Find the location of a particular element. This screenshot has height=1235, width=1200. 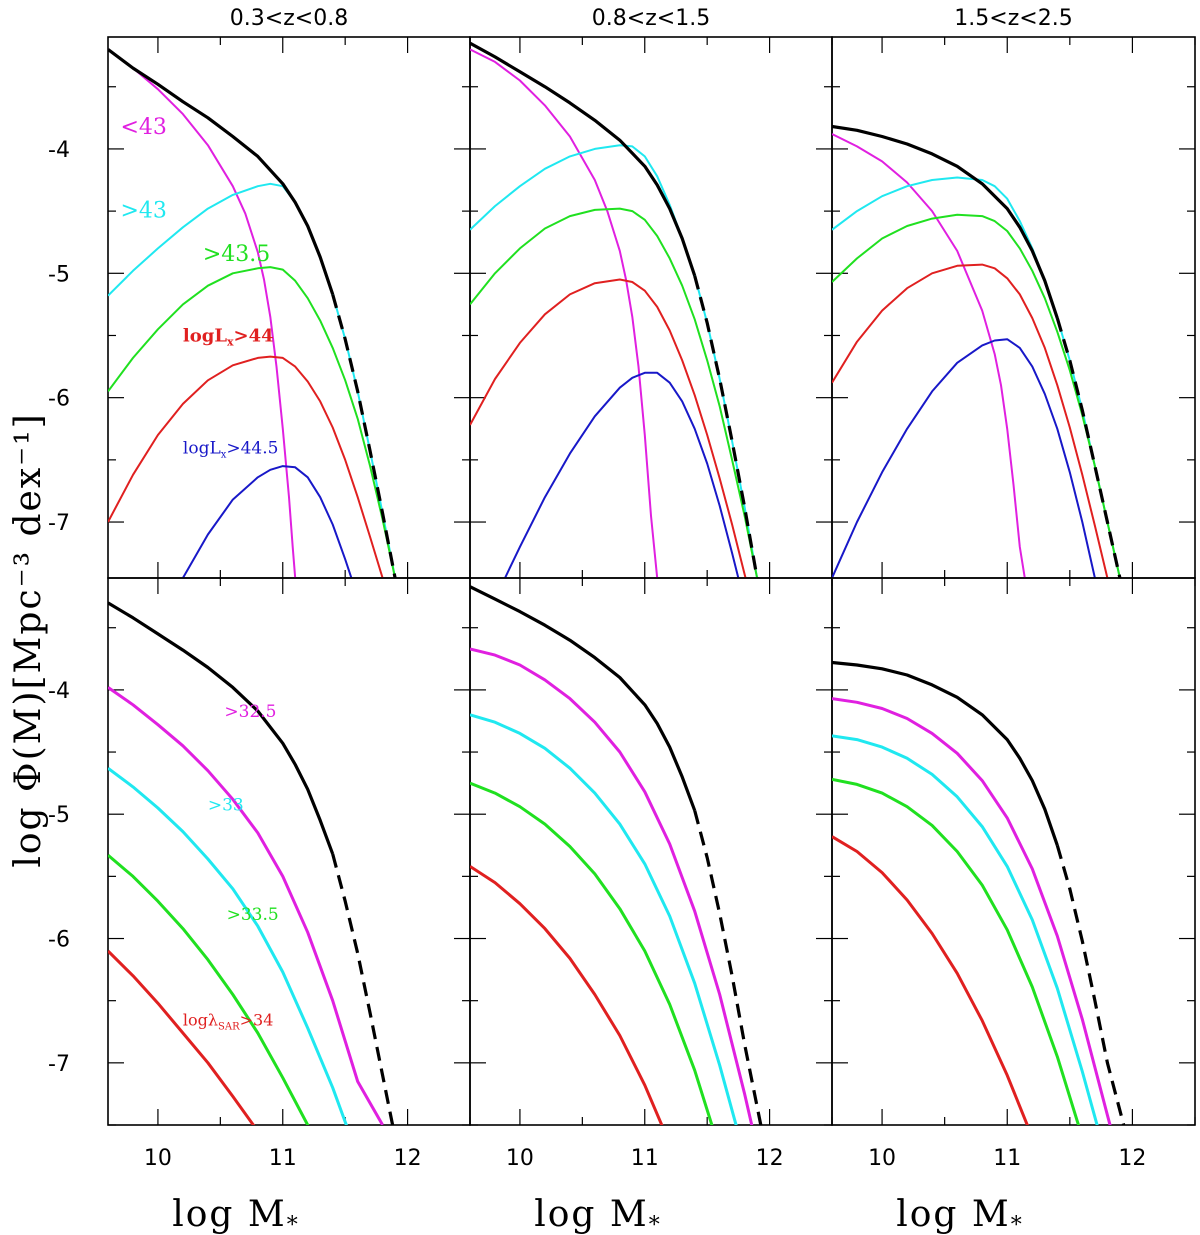

curve-label-lt43: >32.5 is located at coordinates (250, 712).